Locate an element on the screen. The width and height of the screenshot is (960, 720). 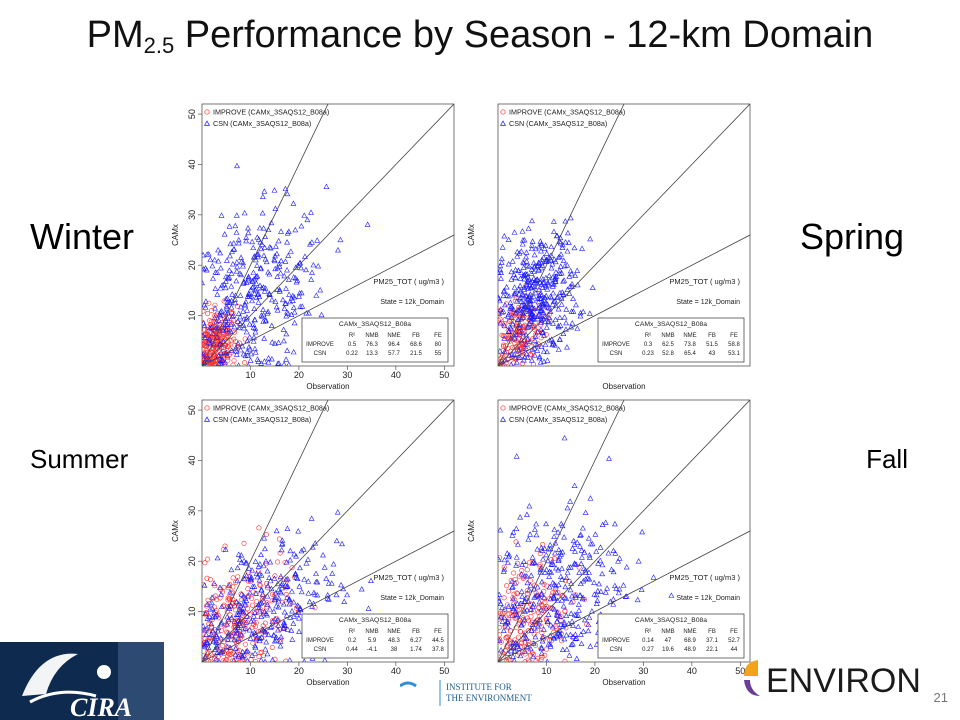
stats-table-header: FB is located at coordinates (712, 336).